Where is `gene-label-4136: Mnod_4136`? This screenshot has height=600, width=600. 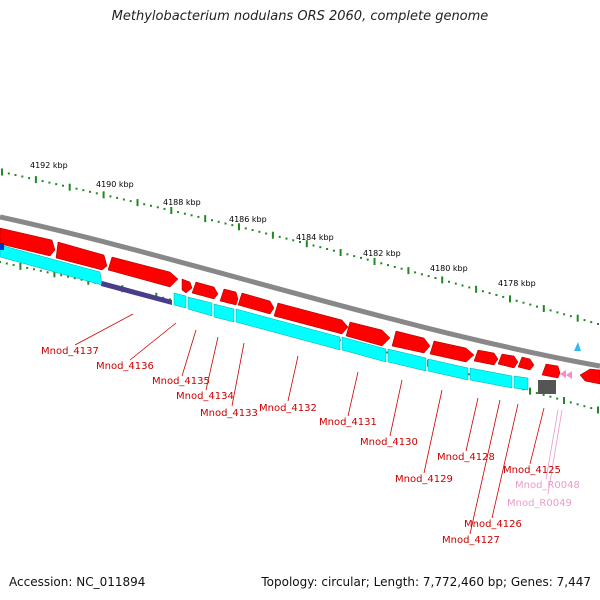
gene-label-4136: Mnod_4136 is located at coordinates (125, 366).